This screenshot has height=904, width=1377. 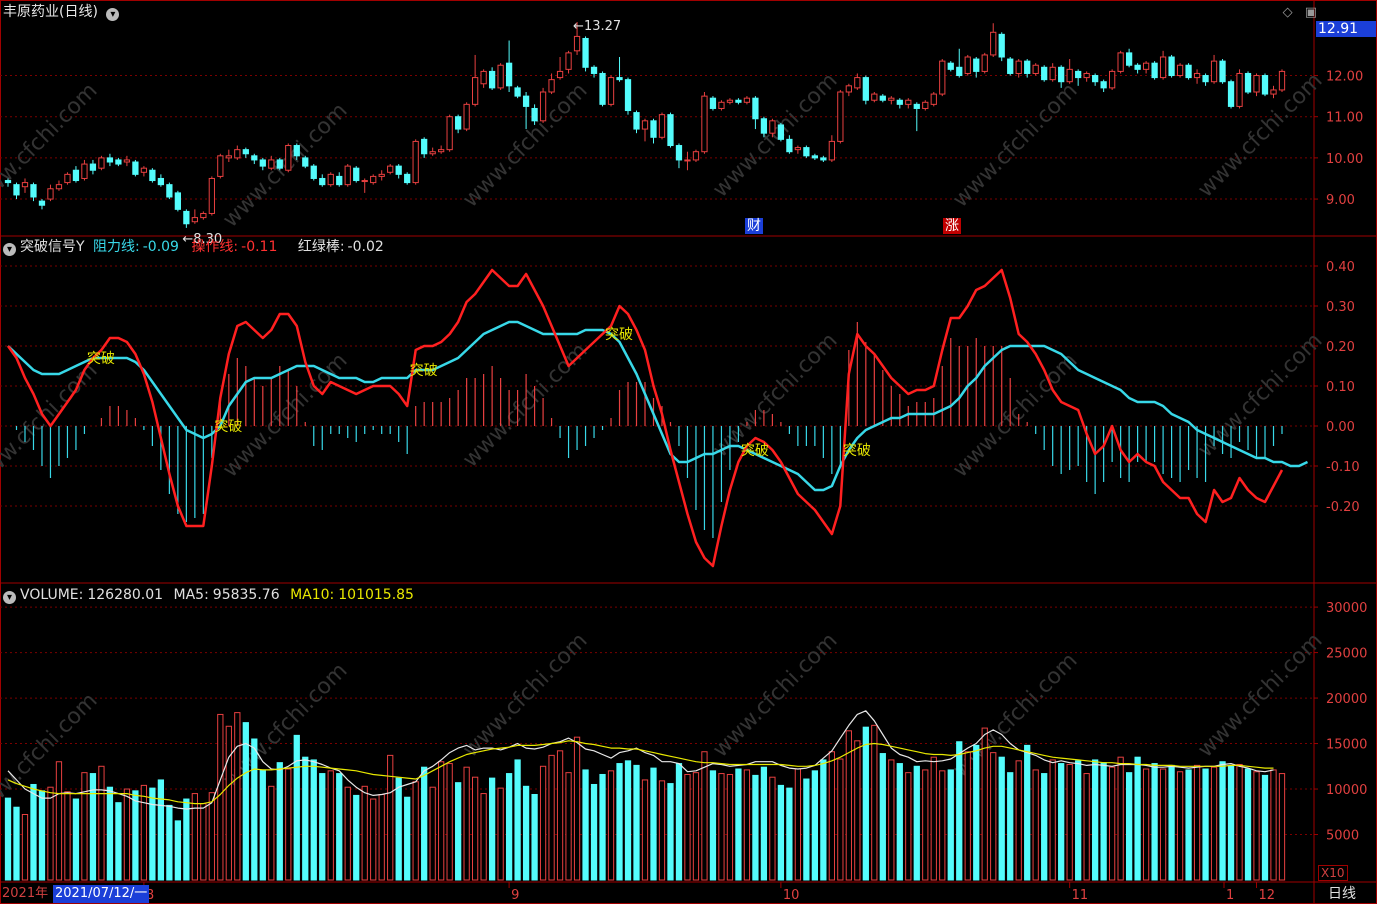 What do you see at coordinates (1287, 12) in the screenshot?
I see `diamond-icon: ◇` at bounding box center [1287, 12].